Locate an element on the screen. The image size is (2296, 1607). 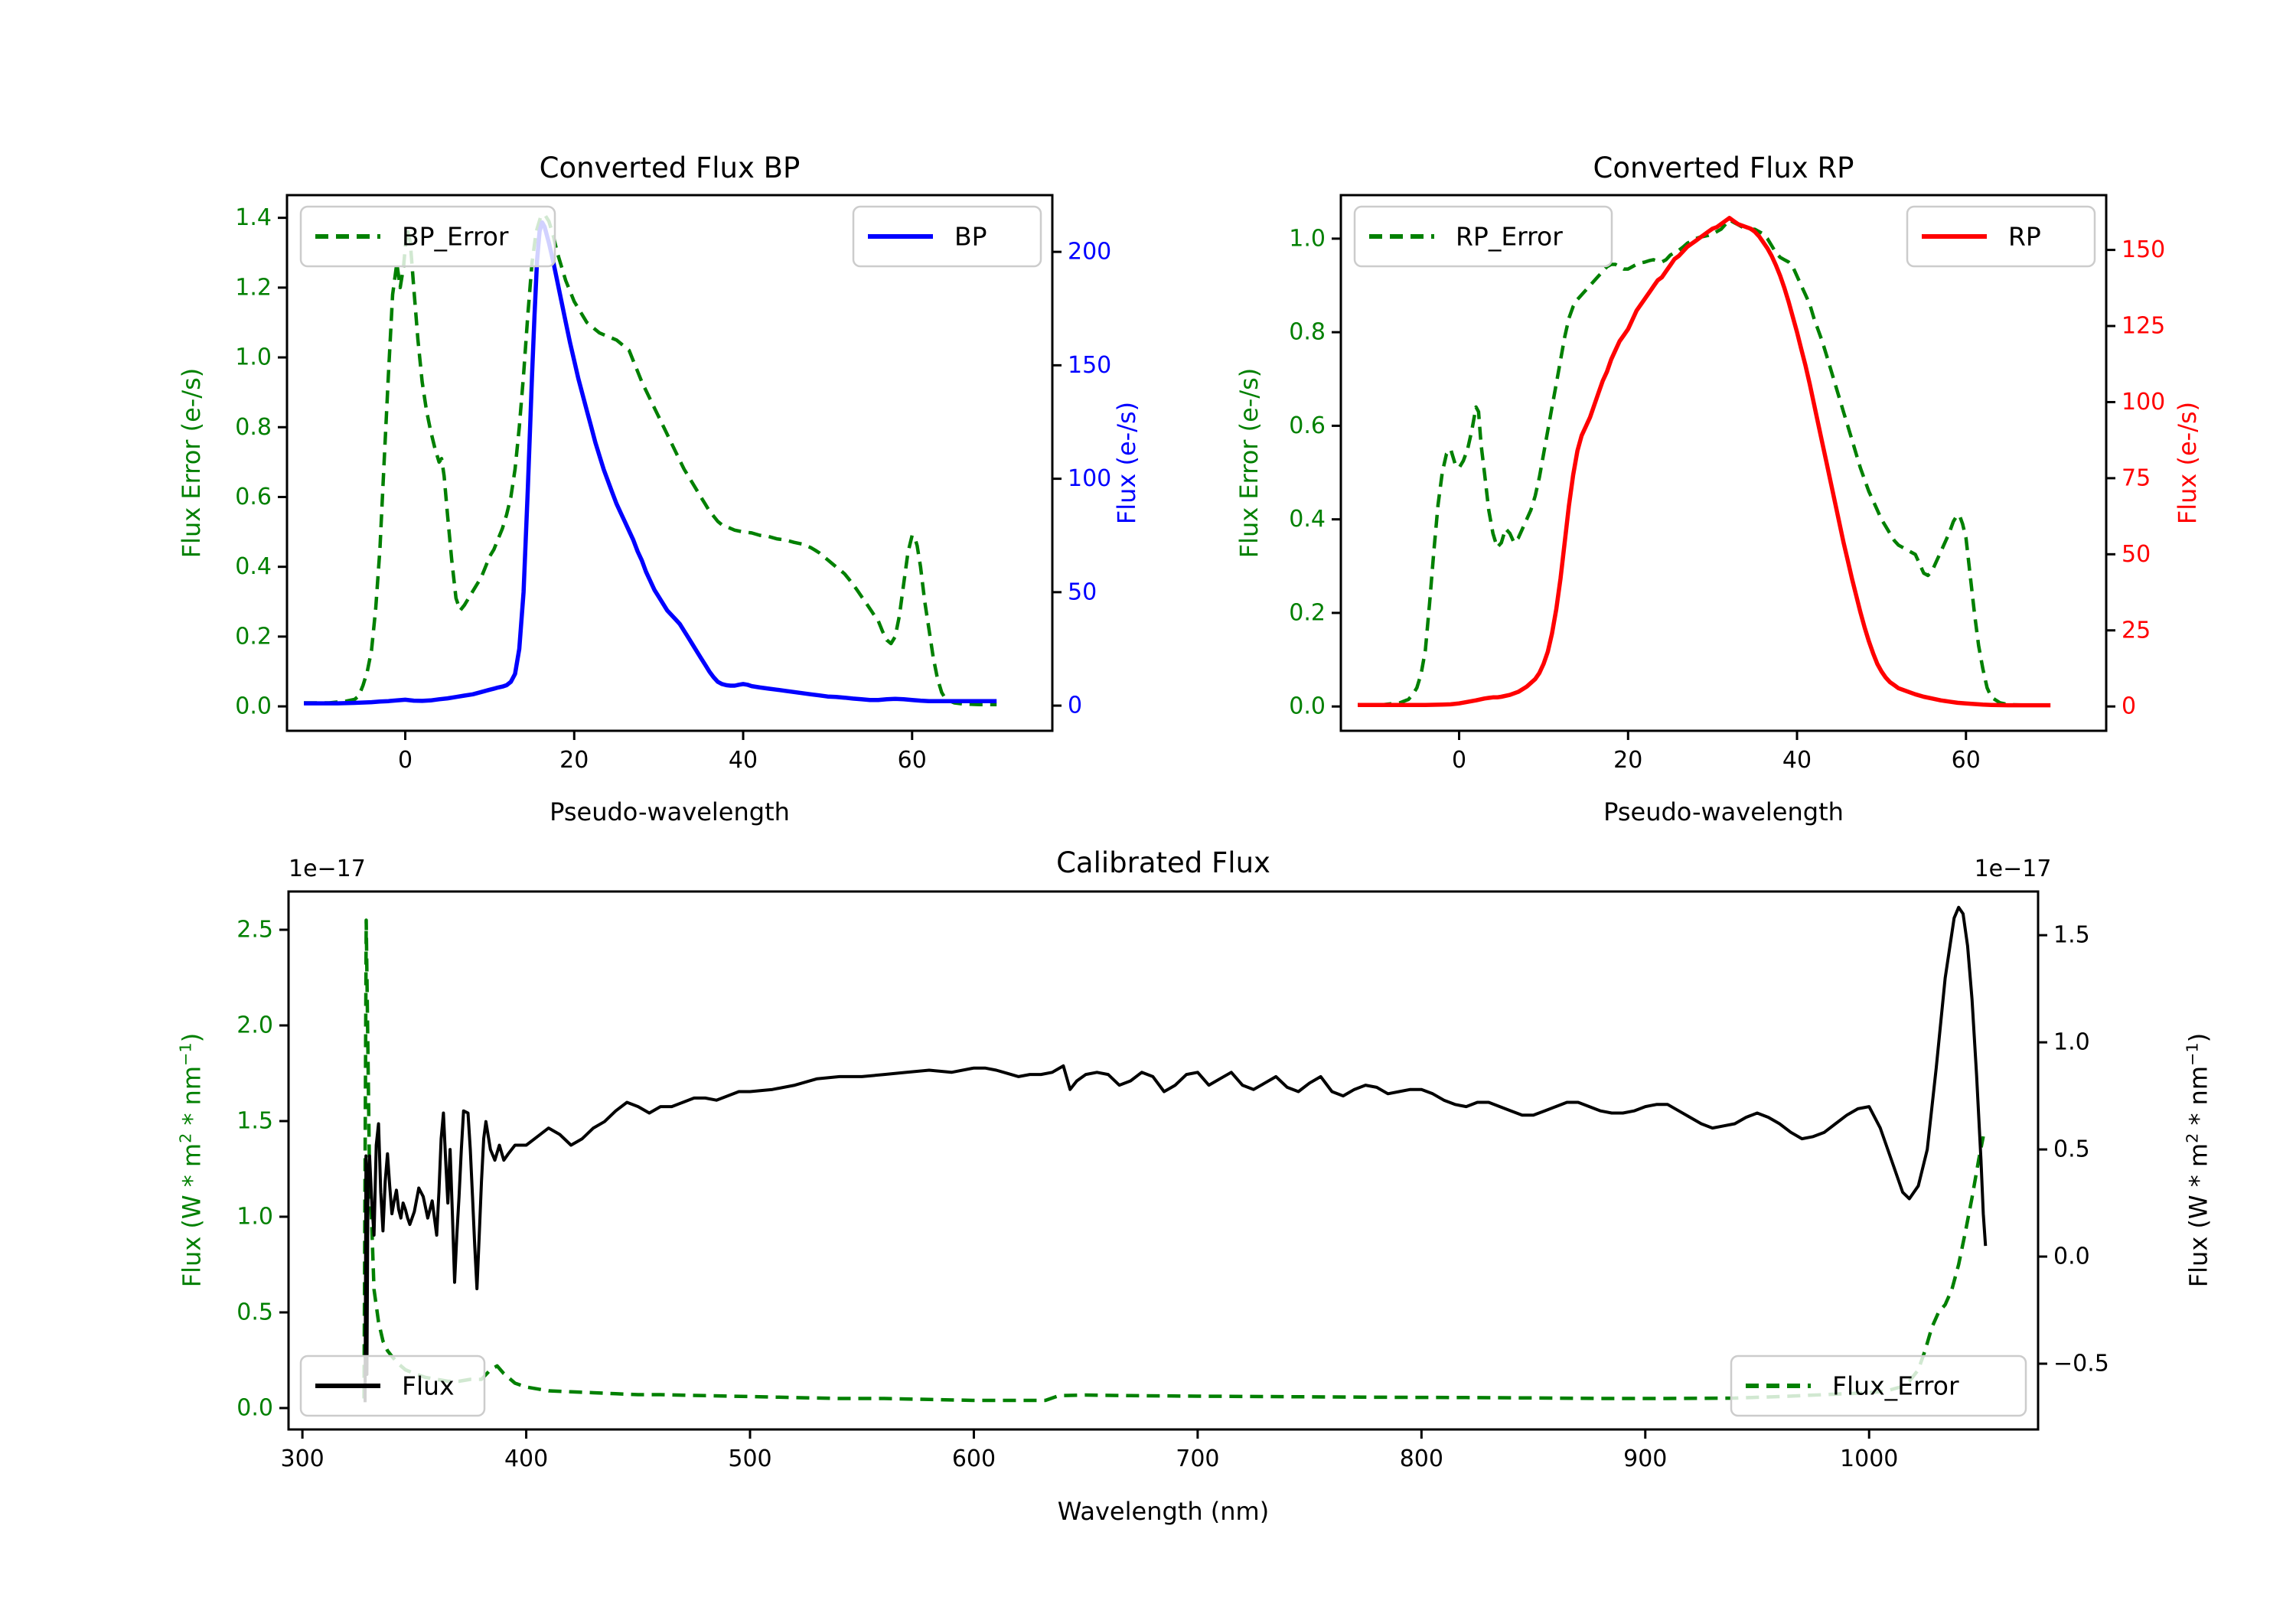
x-tick-label: 700 is located at coordinates (1197, 1459).